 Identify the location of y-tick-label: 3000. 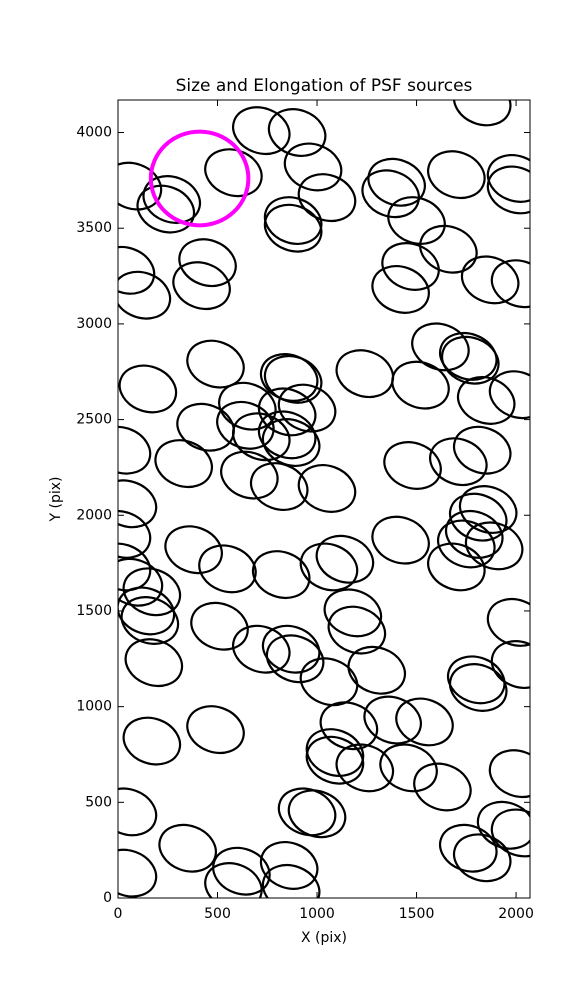
(94, 324).